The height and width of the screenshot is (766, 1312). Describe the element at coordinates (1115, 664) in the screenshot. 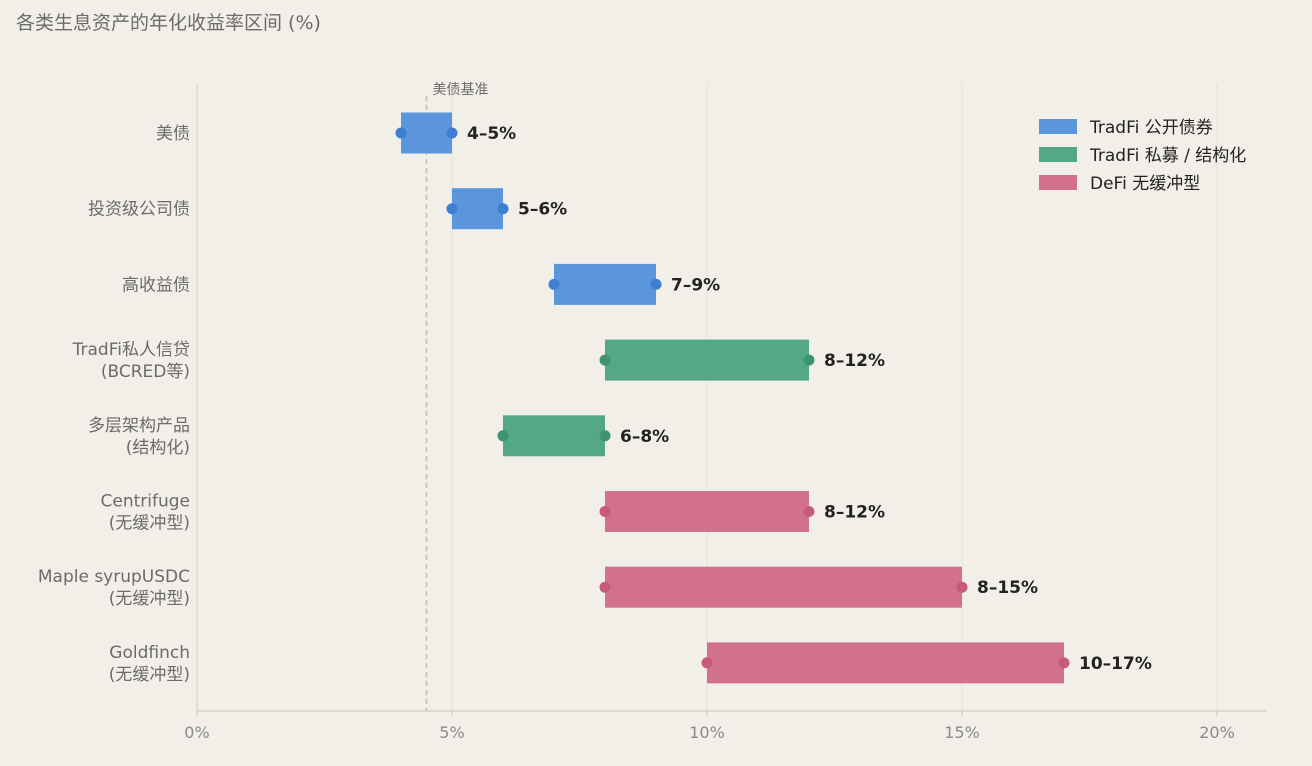

I see `data-label: 10–17%` at that location.